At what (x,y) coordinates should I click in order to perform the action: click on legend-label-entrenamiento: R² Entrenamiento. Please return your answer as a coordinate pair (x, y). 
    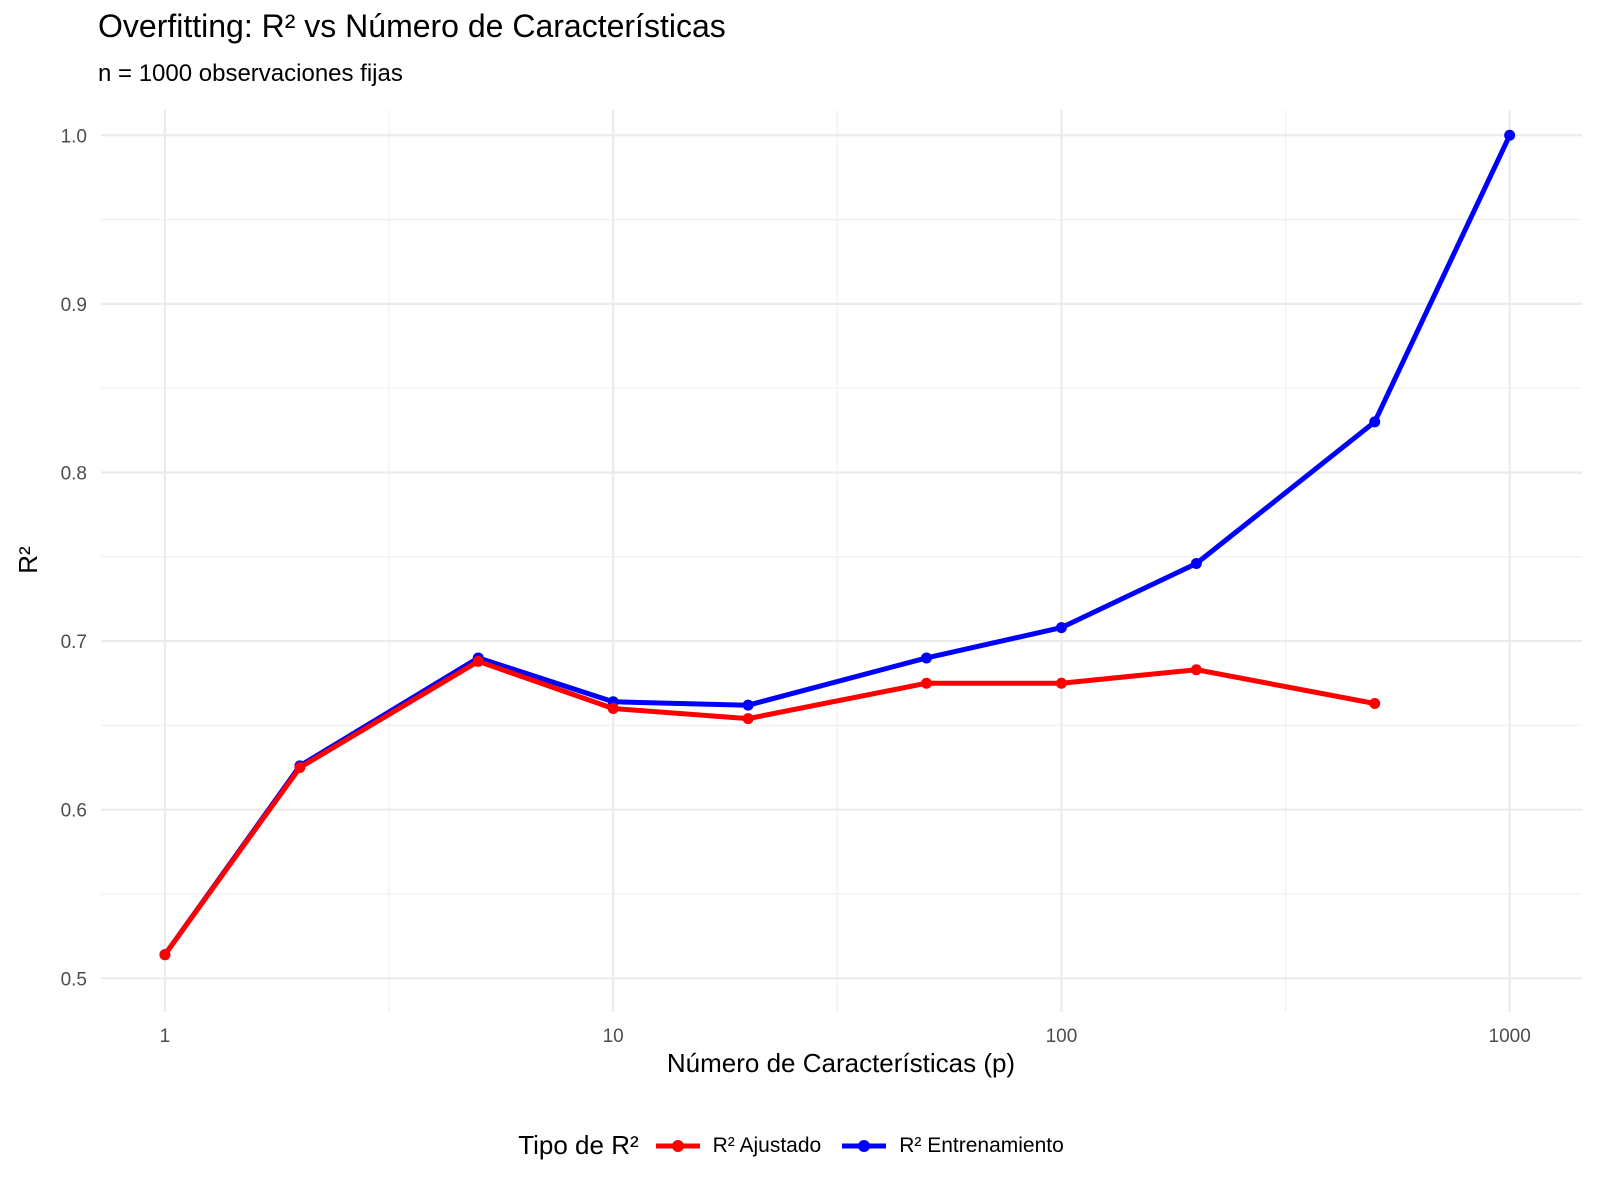
    Looking at the image, I should click on (981, 1145).